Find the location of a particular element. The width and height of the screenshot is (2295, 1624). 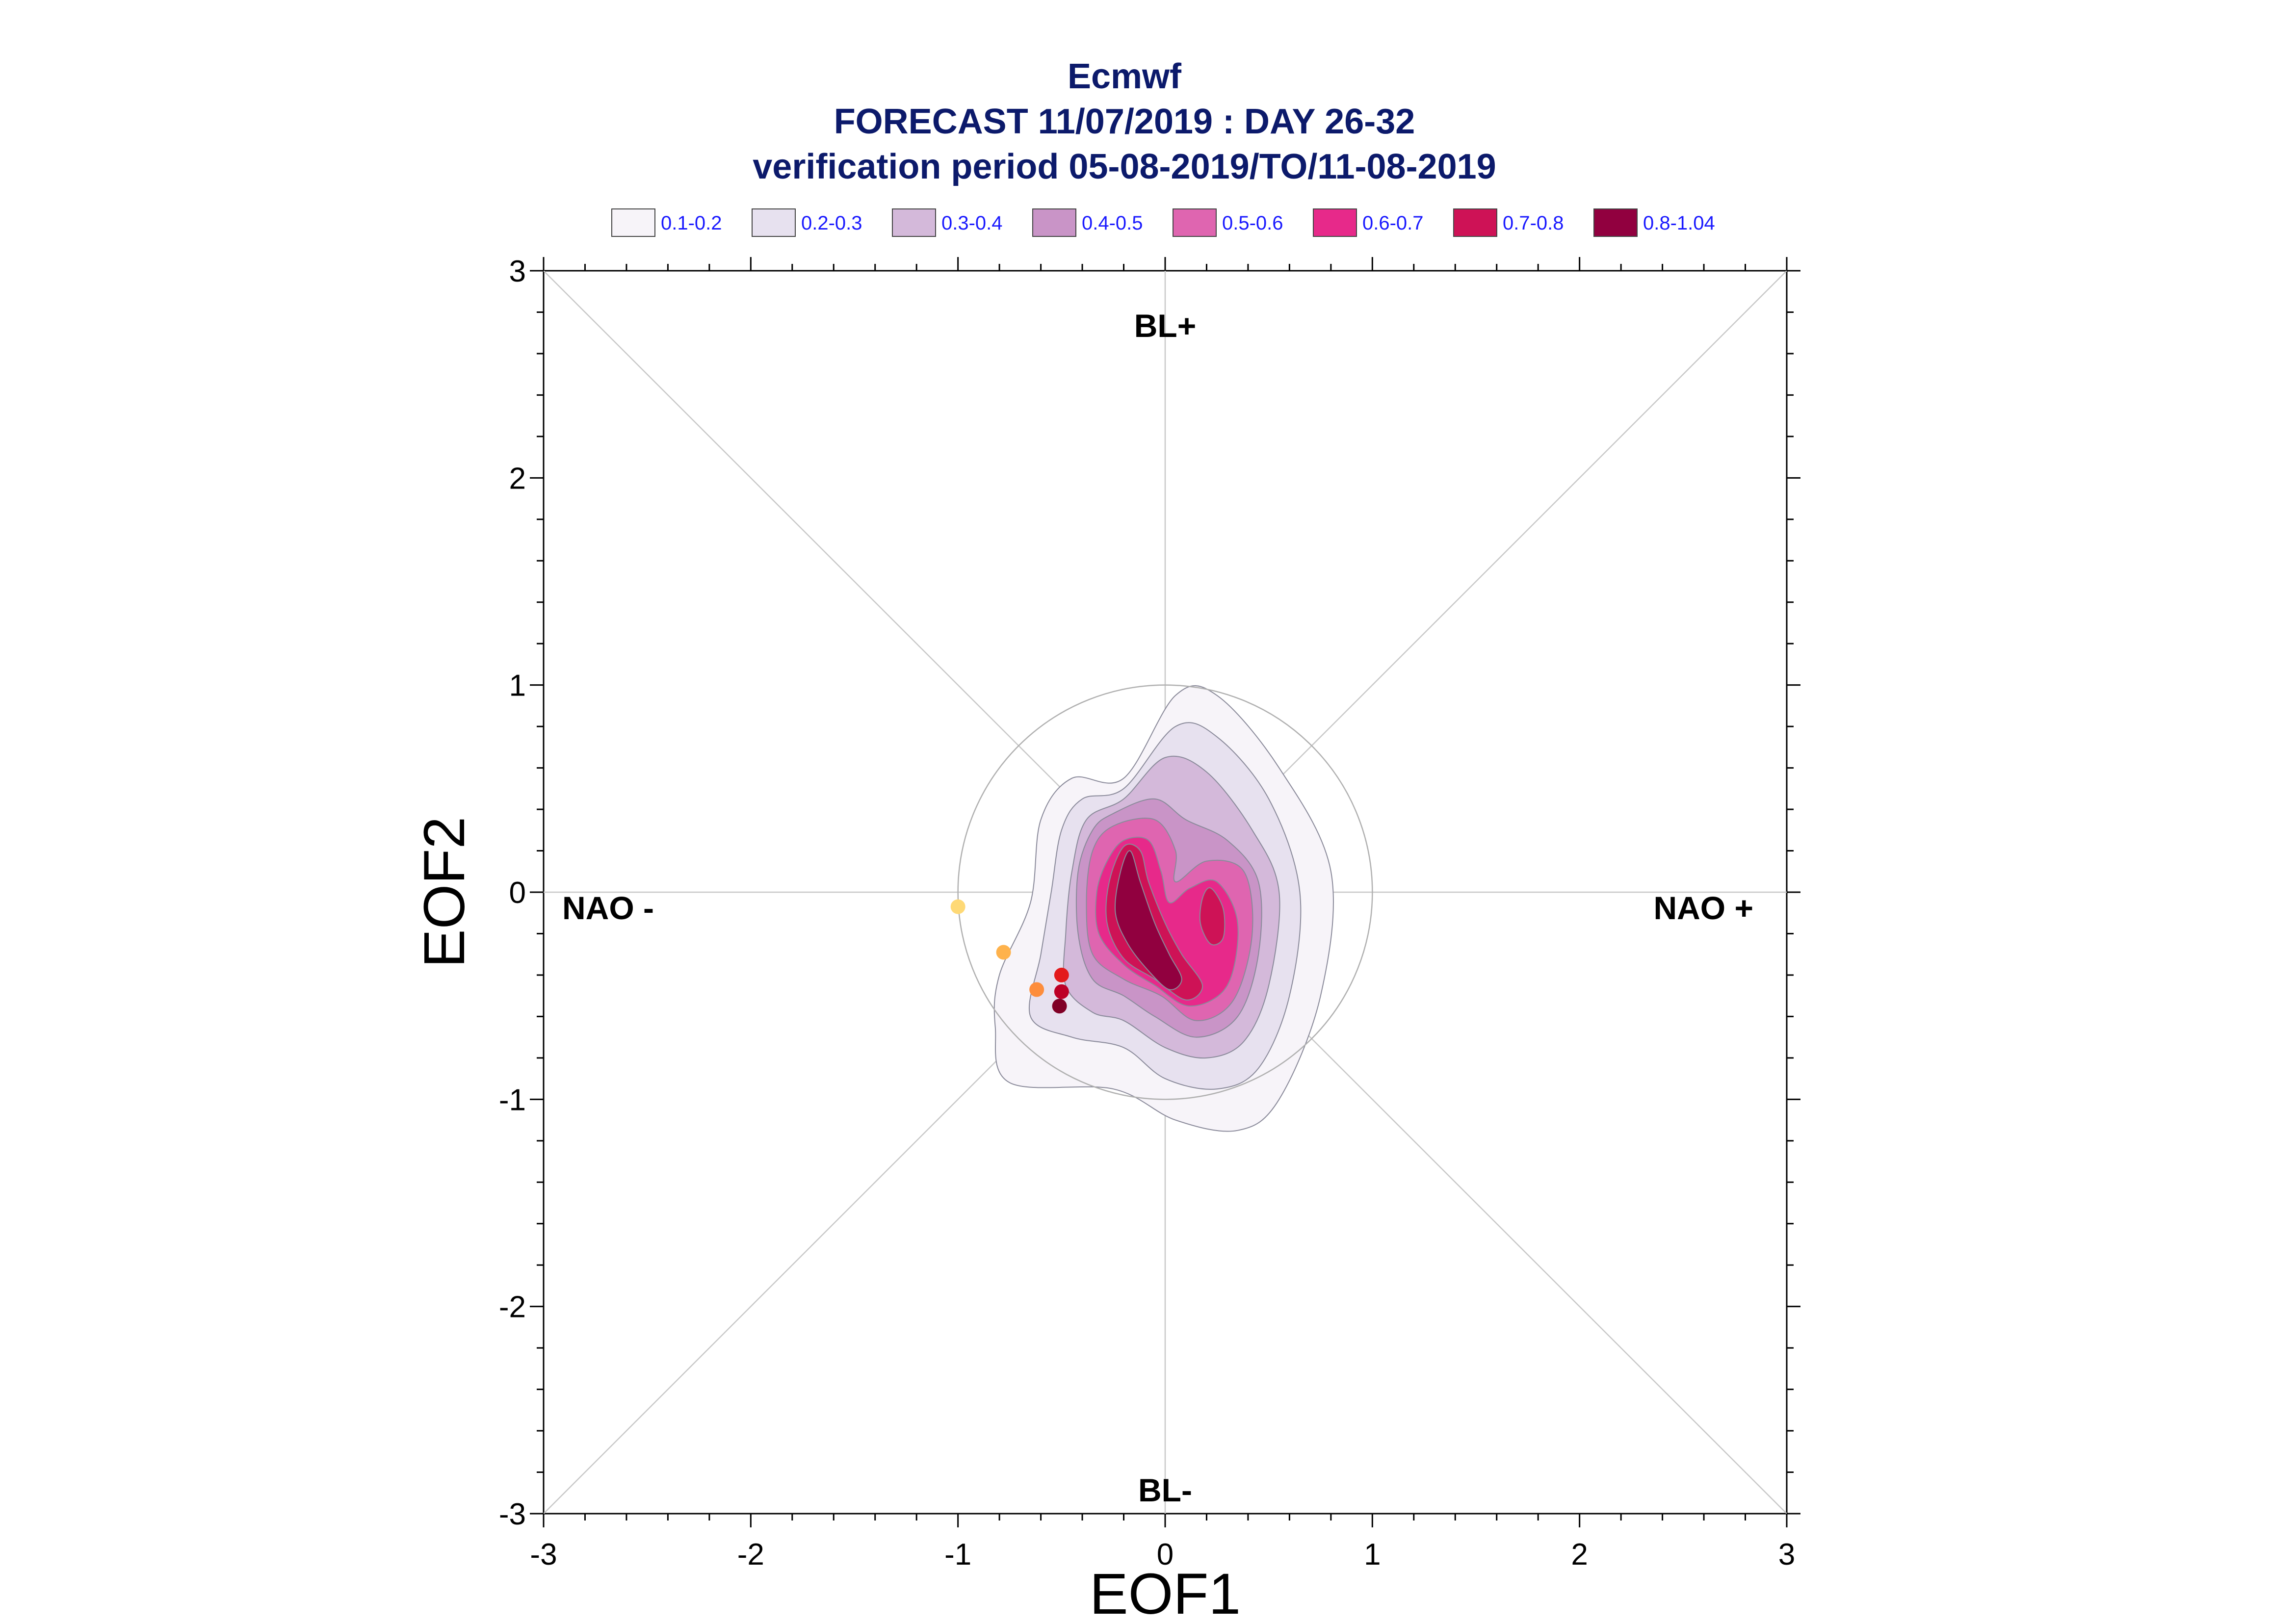

x-tick-label: 2 is located at coordinates (1580, 1555).